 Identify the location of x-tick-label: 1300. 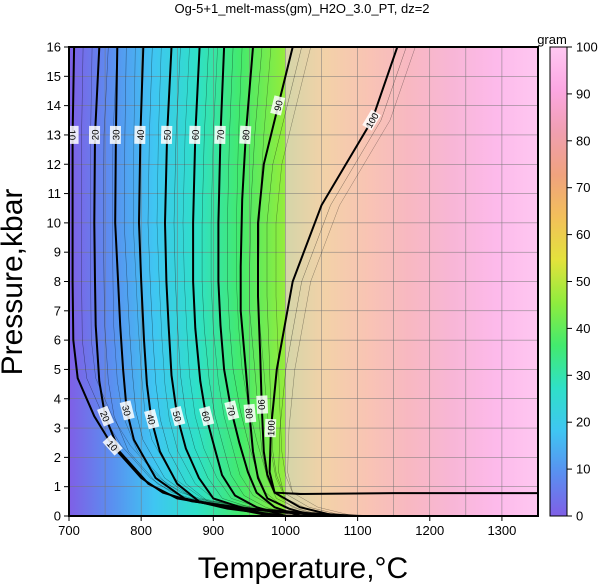
(501, 530).